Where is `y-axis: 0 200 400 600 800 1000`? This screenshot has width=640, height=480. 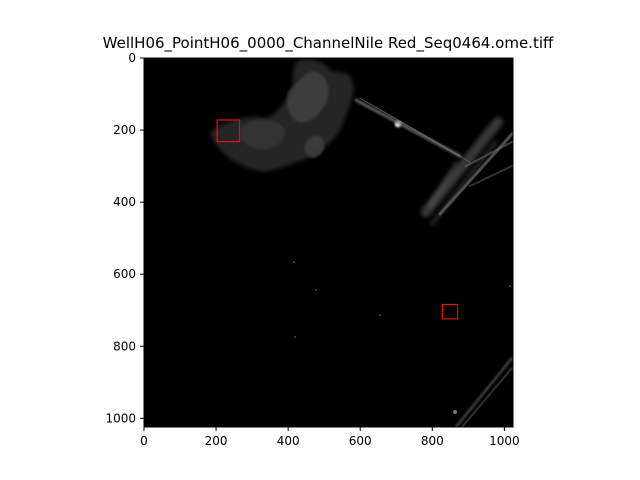
y-axis: 0 200 400 600 800 1000 is located at coordinates (124, 238).